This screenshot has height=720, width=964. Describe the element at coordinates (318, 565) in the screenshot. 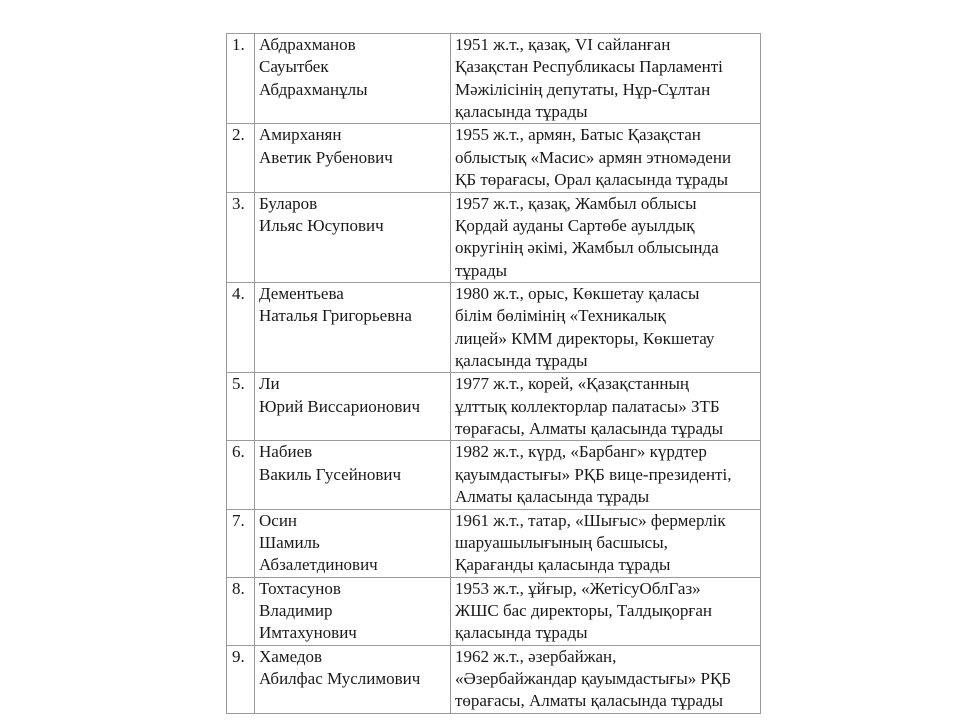

I see `person-name-line: Абзалетдинович` at that location.